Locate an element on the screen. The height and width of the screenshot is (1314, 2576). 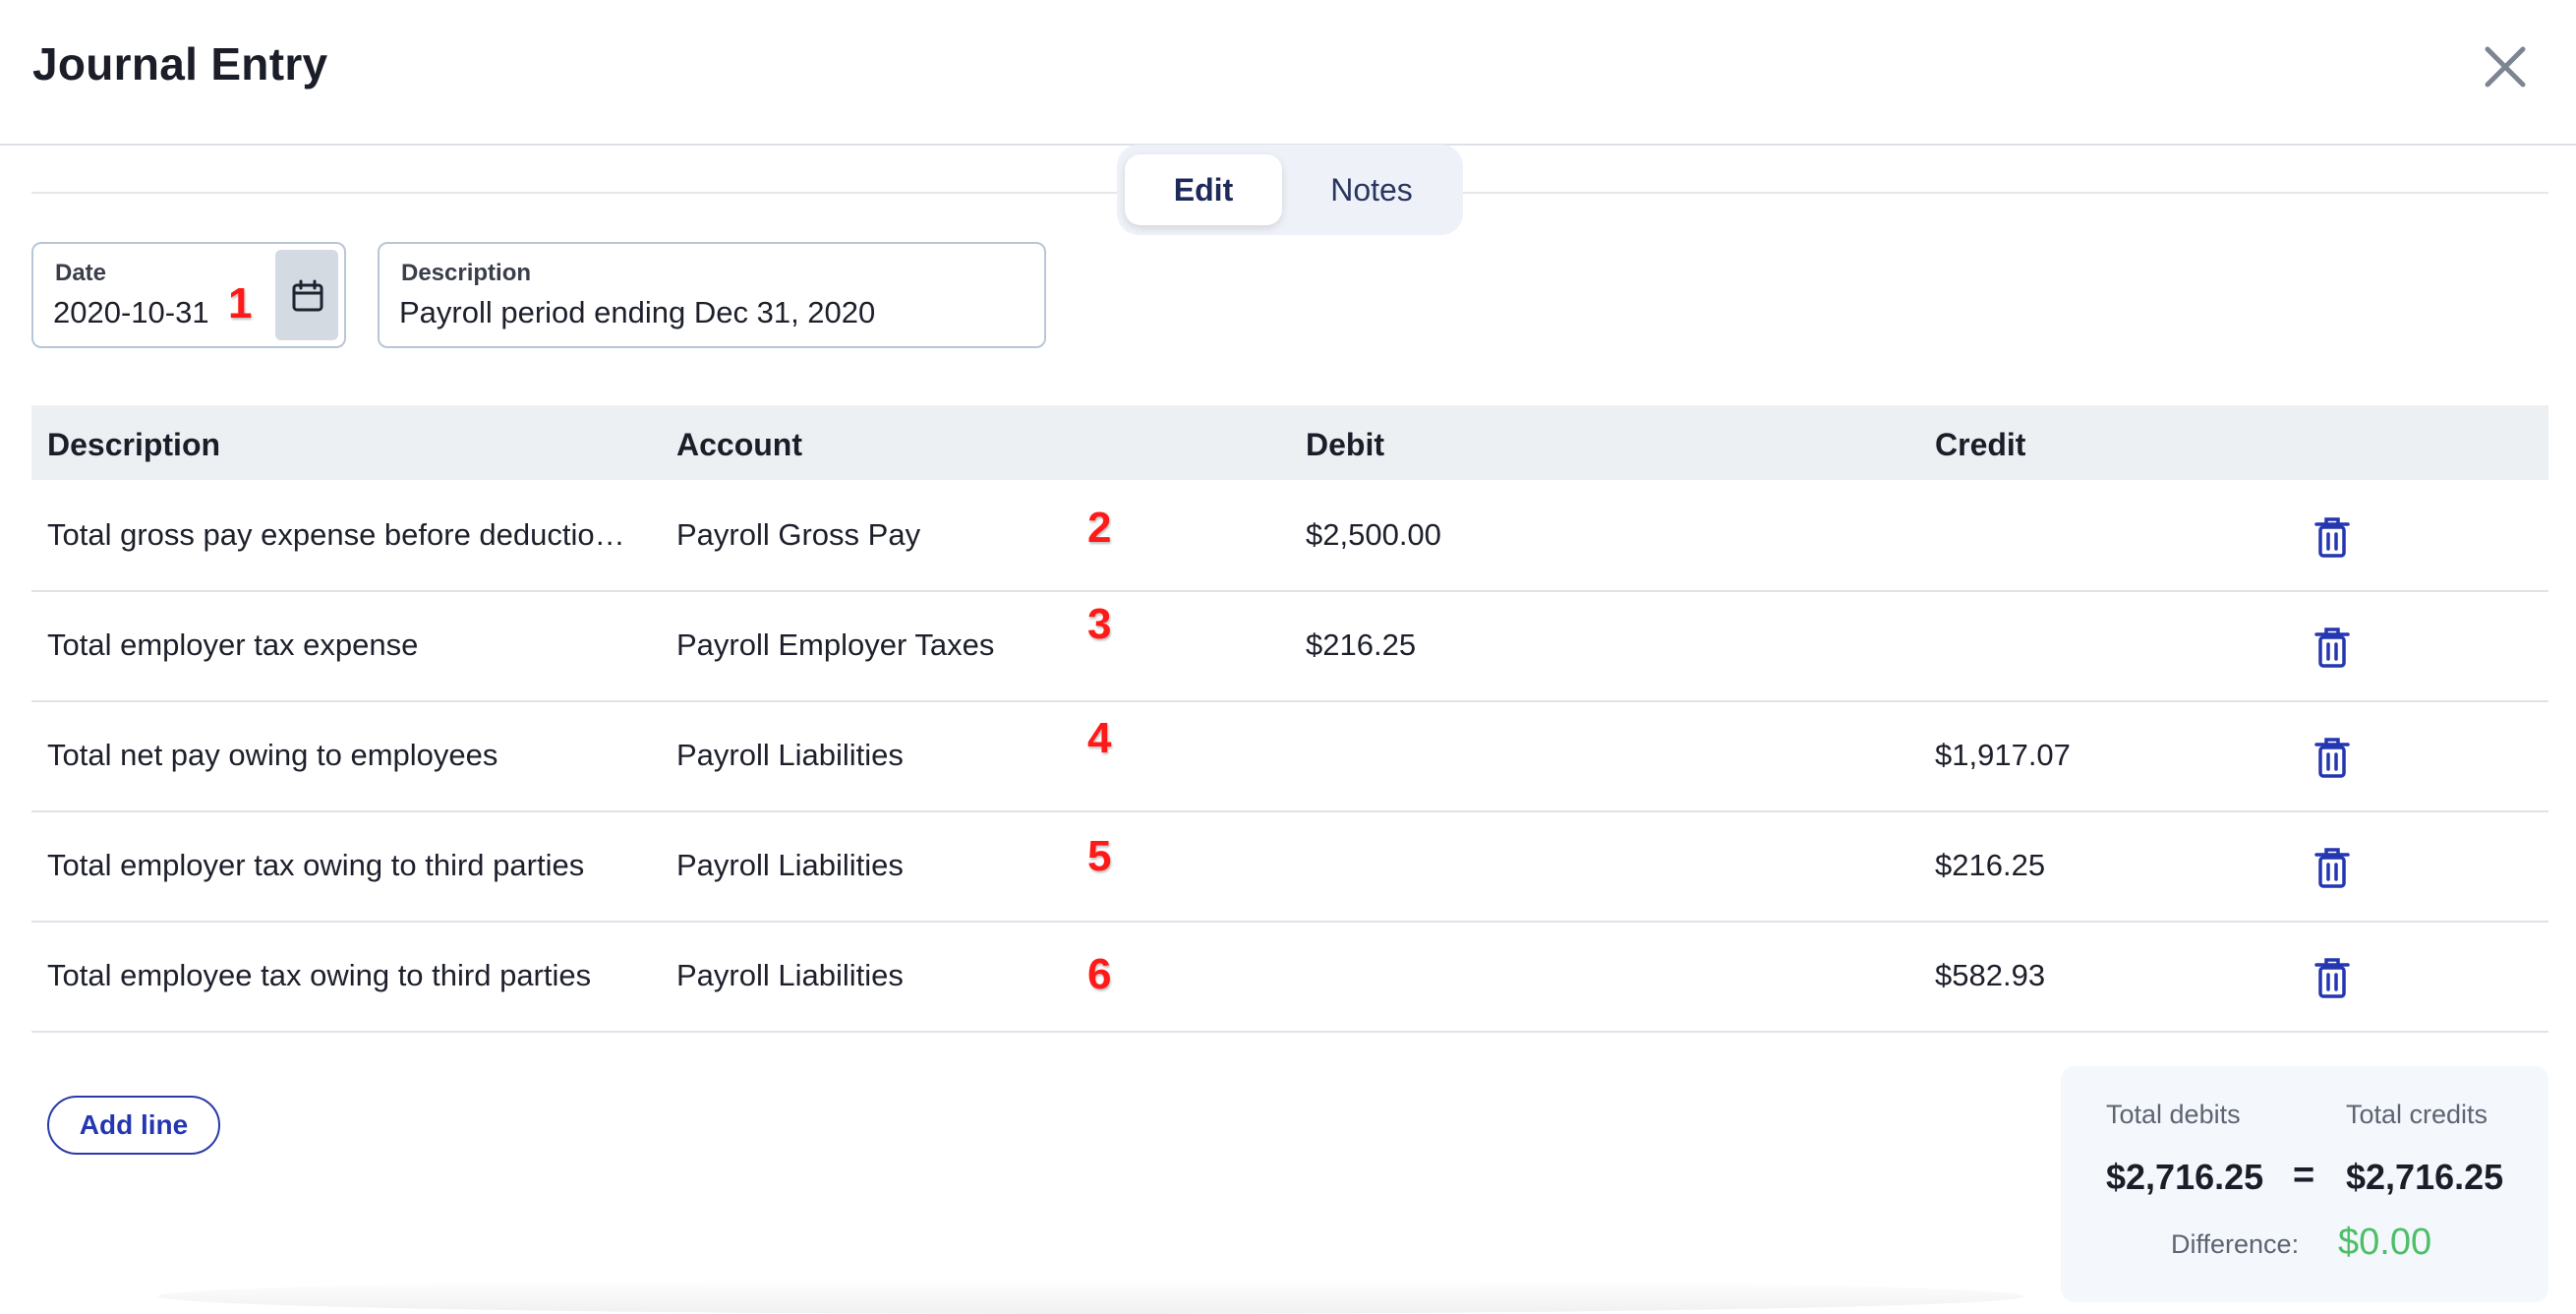
total-credits-value: $2,716.25 is located at coordinates (2425, 1177).